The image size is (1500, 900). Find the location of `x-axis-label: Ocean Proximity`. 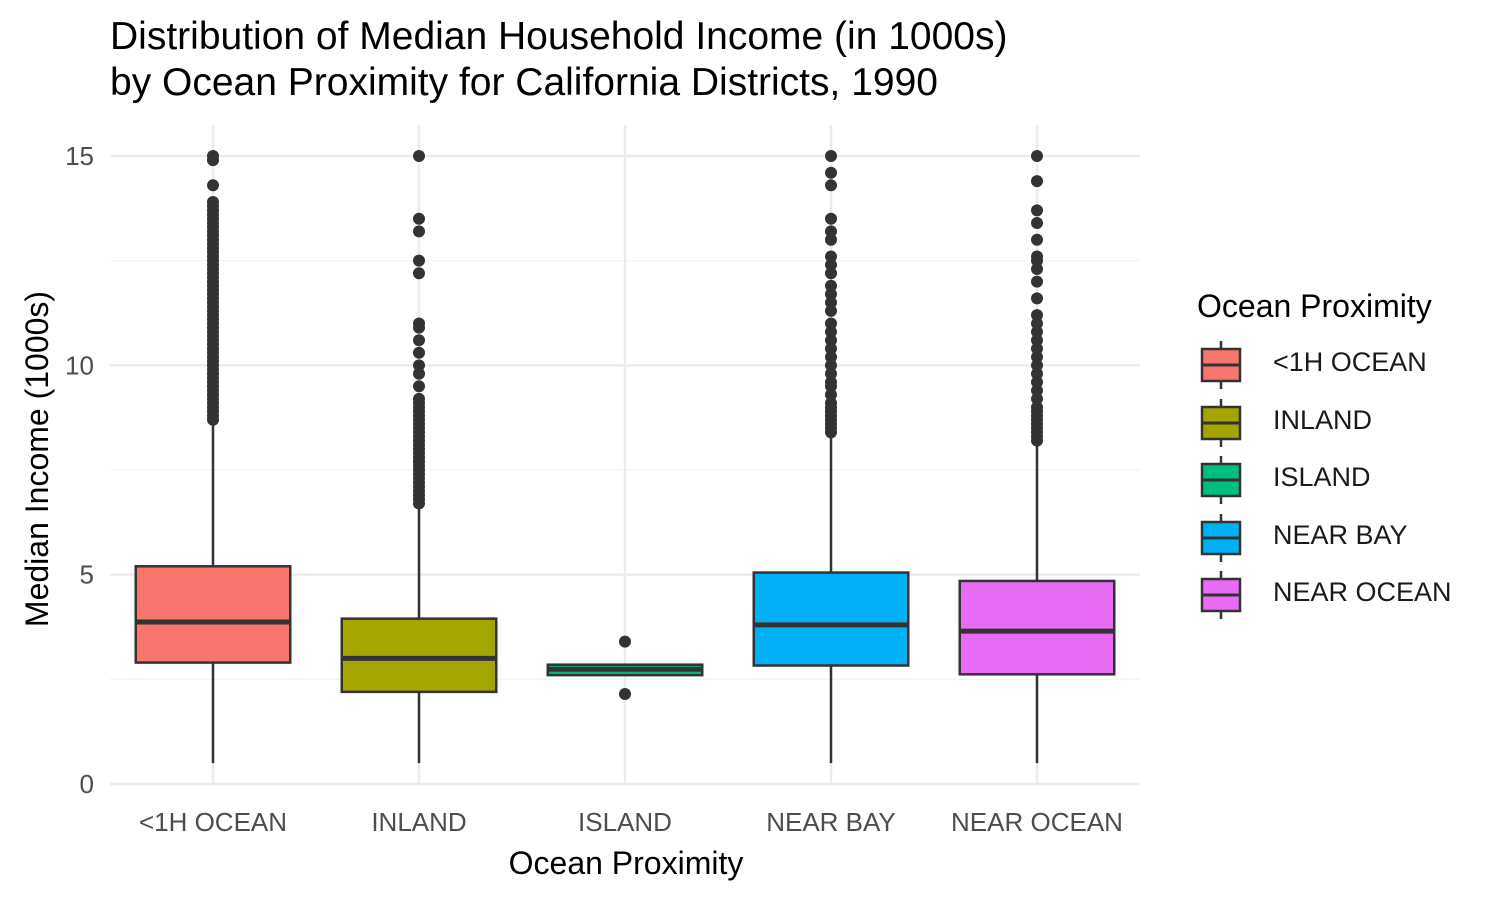

x-axis-label: Ocean Proximity is located at coordinates (626, 863).